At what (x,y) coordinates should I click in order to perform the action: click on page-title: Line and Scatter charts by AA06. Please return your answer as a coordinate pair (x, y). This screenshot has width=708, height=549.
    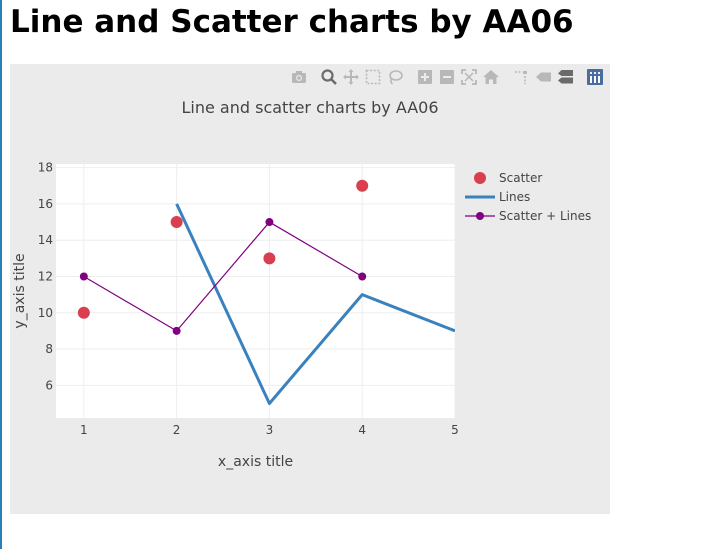
    Looking at the image, I should click on (292, 22).